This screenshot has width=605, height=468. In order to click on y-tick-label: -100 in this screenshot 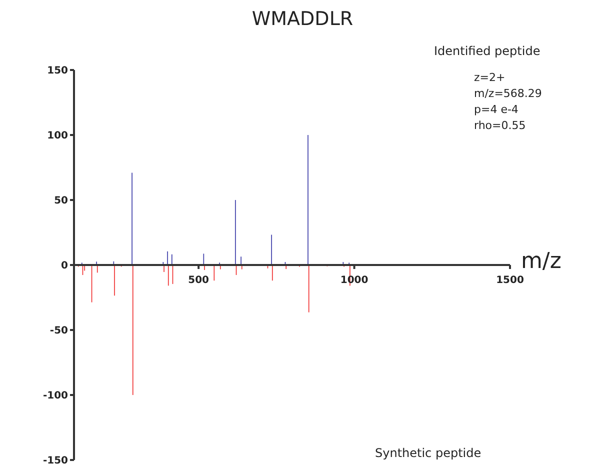, I will do `click(55, 396)`.